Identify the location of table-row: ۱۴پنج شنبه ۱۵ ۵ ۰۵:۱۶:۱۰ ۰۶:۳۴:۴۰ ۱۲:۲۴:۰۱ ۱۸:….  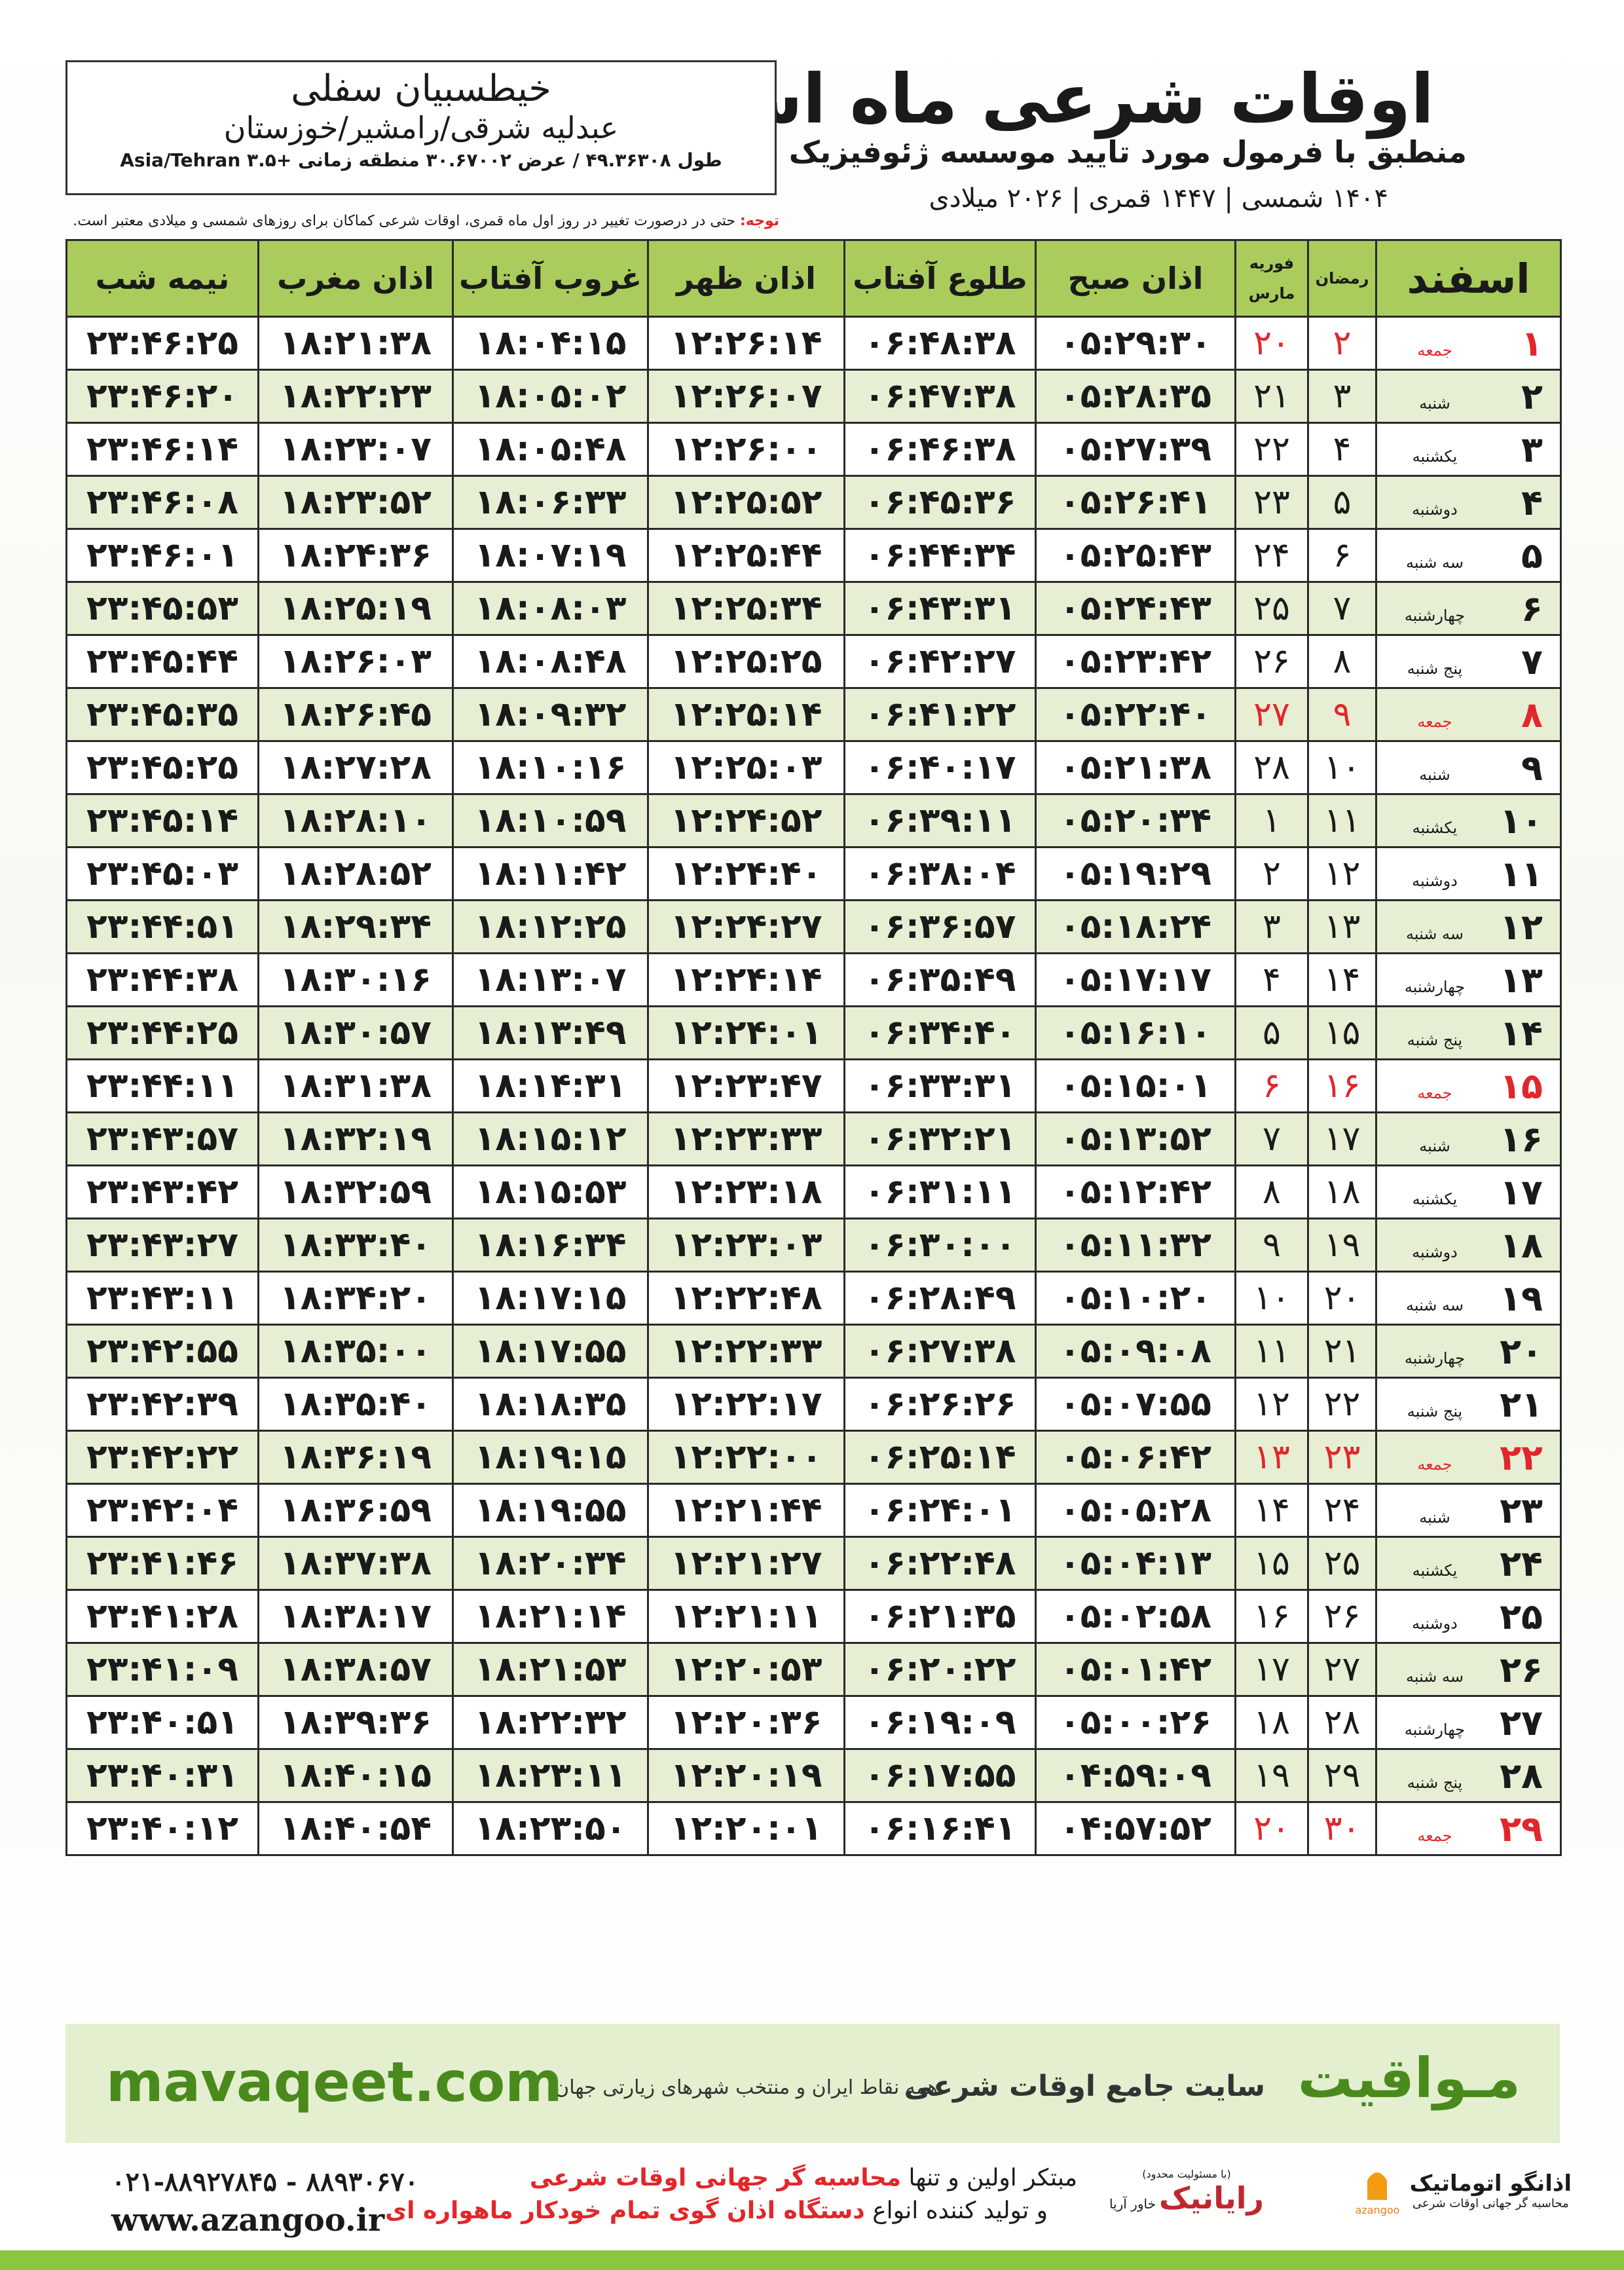
(813, 1032).